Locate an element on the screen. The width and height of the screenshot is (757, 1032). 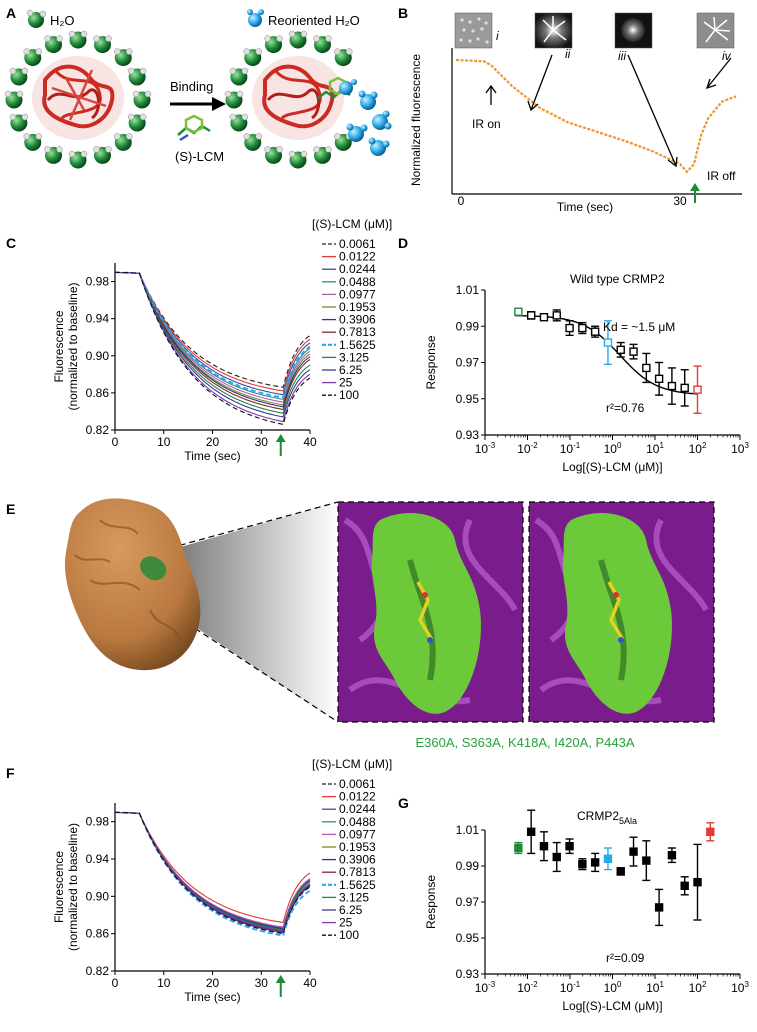
chart-b-ylabel: Normalized fluorescence is located at coordinates (416, 120).